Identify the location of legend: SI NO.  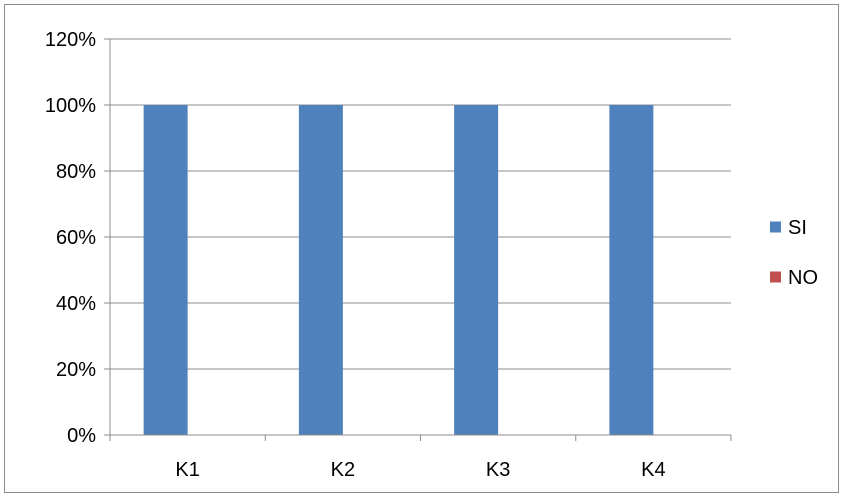
(794, 253).